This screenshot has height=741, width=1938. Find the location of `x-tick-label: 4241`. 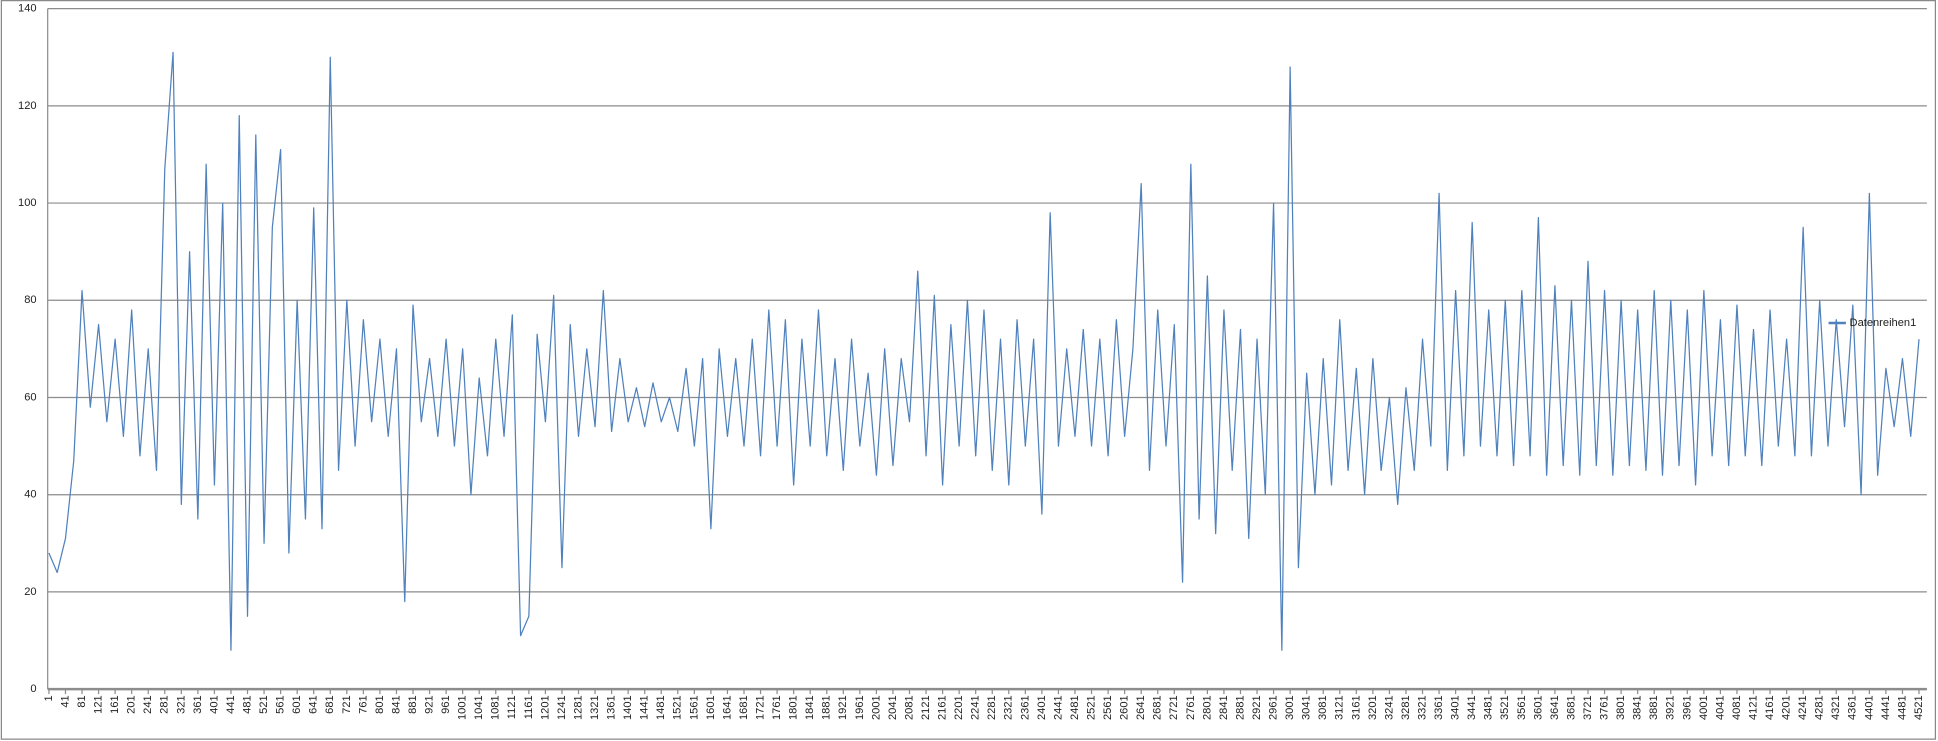

x-tick-label: 4241 is located at coordinates (1803, 707).